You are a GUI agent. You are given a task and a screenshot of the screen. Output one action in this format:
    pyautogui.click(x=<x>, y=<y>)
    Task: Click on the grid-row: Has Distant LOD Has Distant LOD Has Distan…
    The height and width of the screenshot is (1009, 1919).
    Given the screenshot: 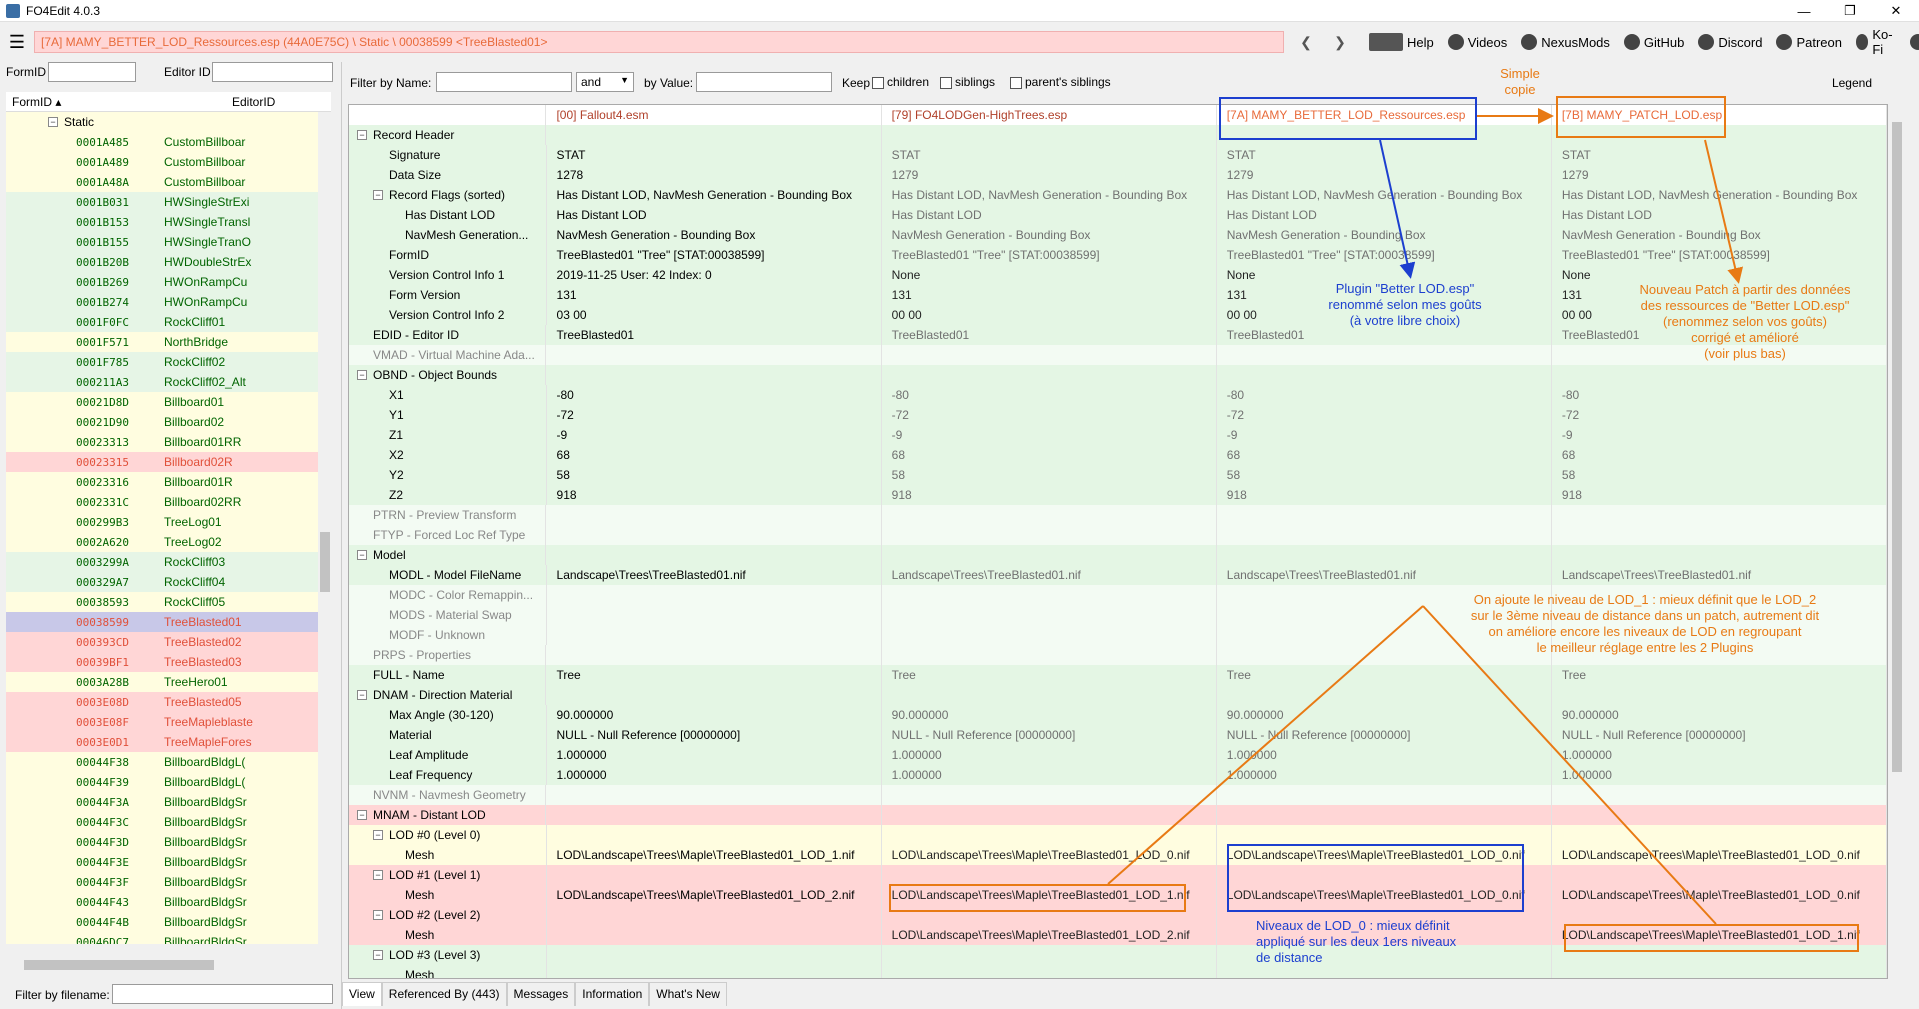 What is the action you would take?
    pyautogui.click(x=1118, y=215)
    